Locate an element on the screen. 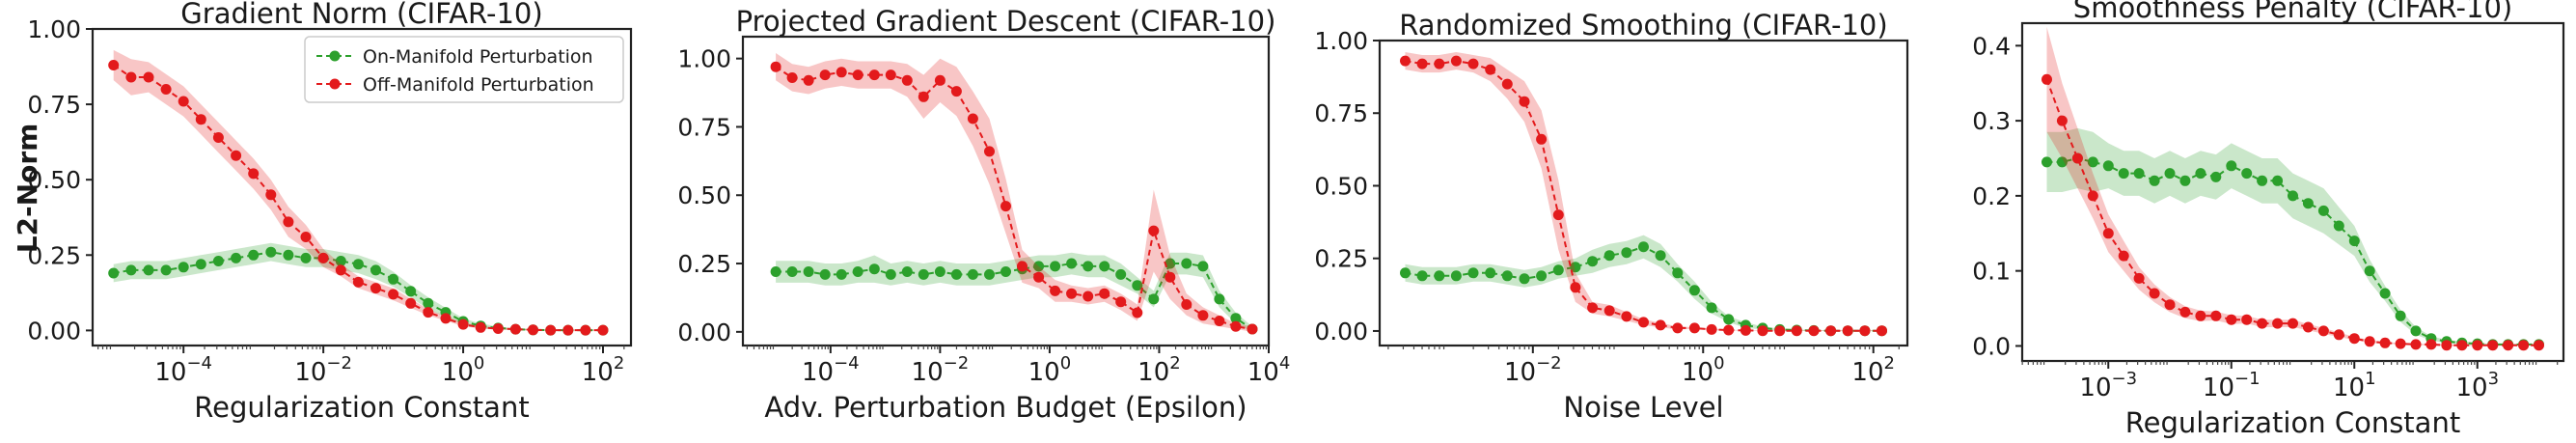 This screenshot has width=2576, height=443. x-tick-exponent: −1 is located at coordinates (2248, 379).